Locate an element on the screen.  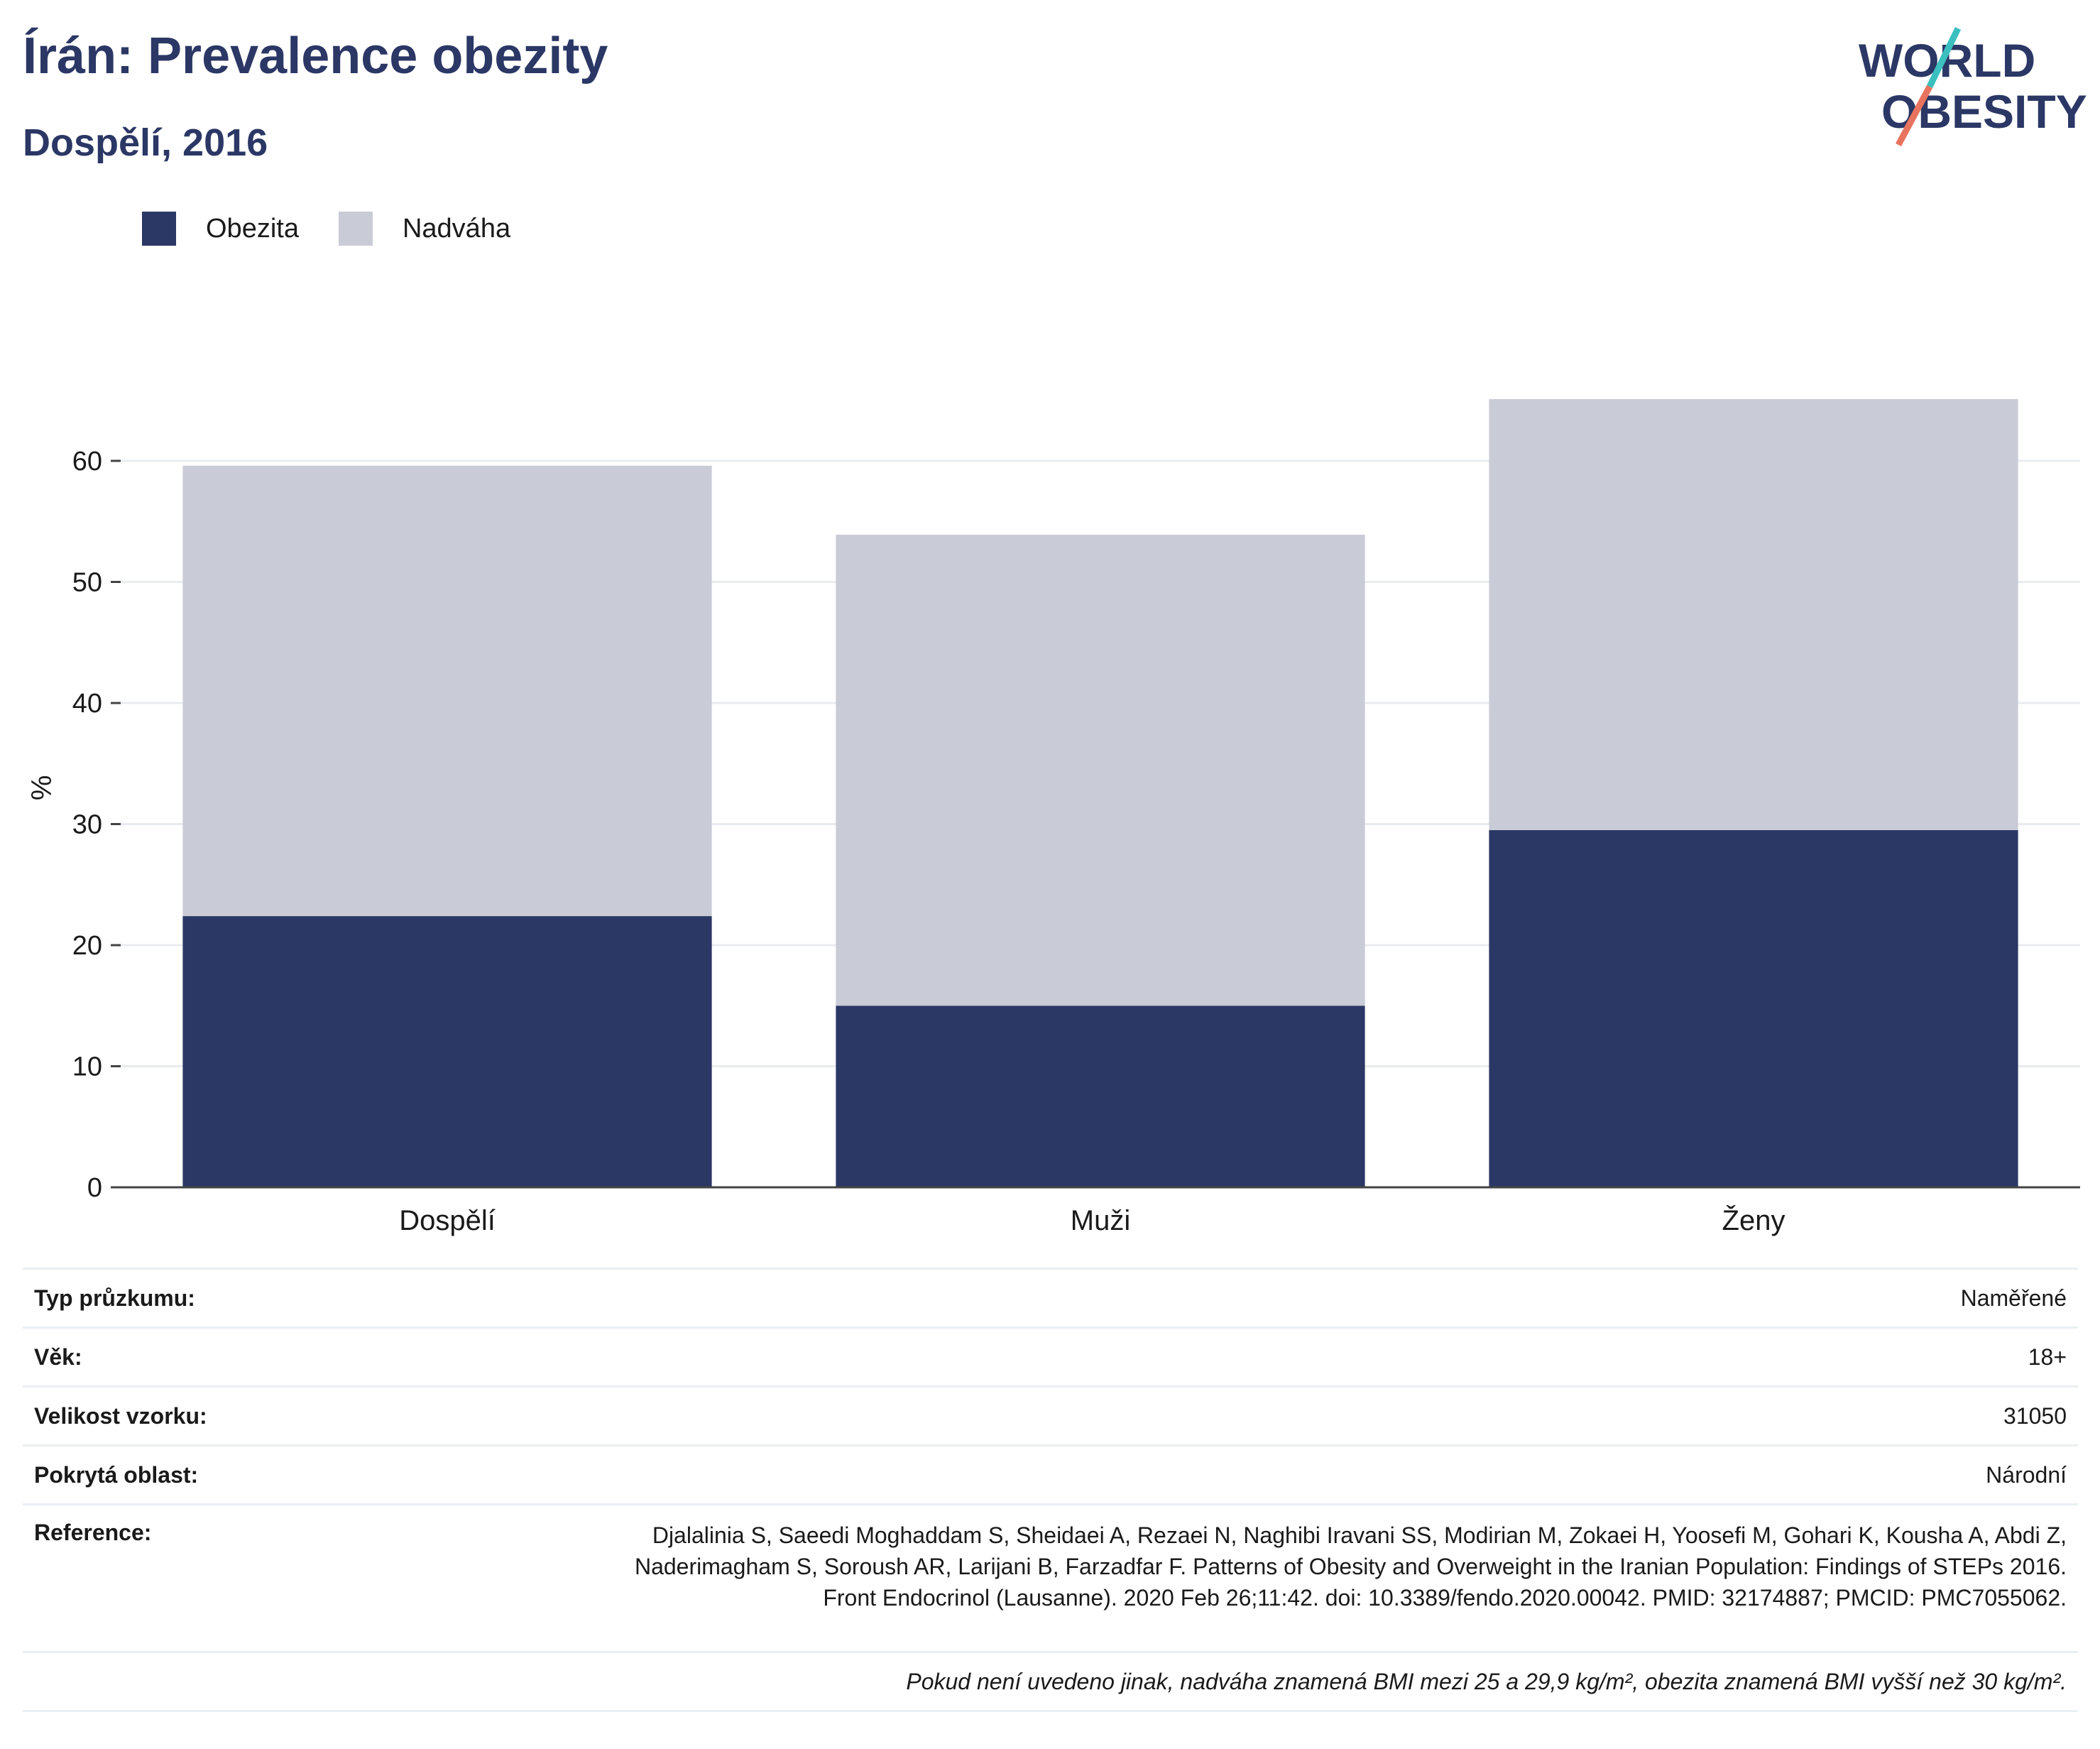
y-axis-label: % is located at coordinates (42, 788).